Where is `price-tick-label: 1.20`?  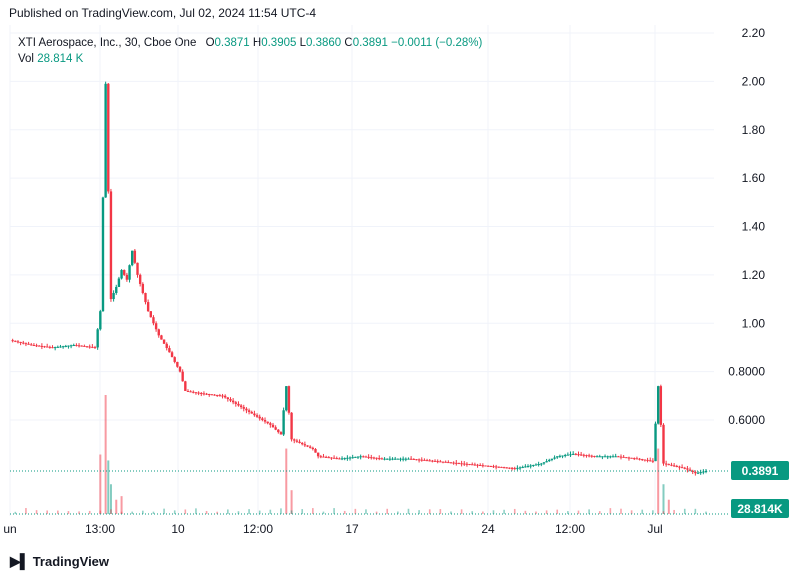 price-tick-label: 1.20 is located at coordinates (754, 275).